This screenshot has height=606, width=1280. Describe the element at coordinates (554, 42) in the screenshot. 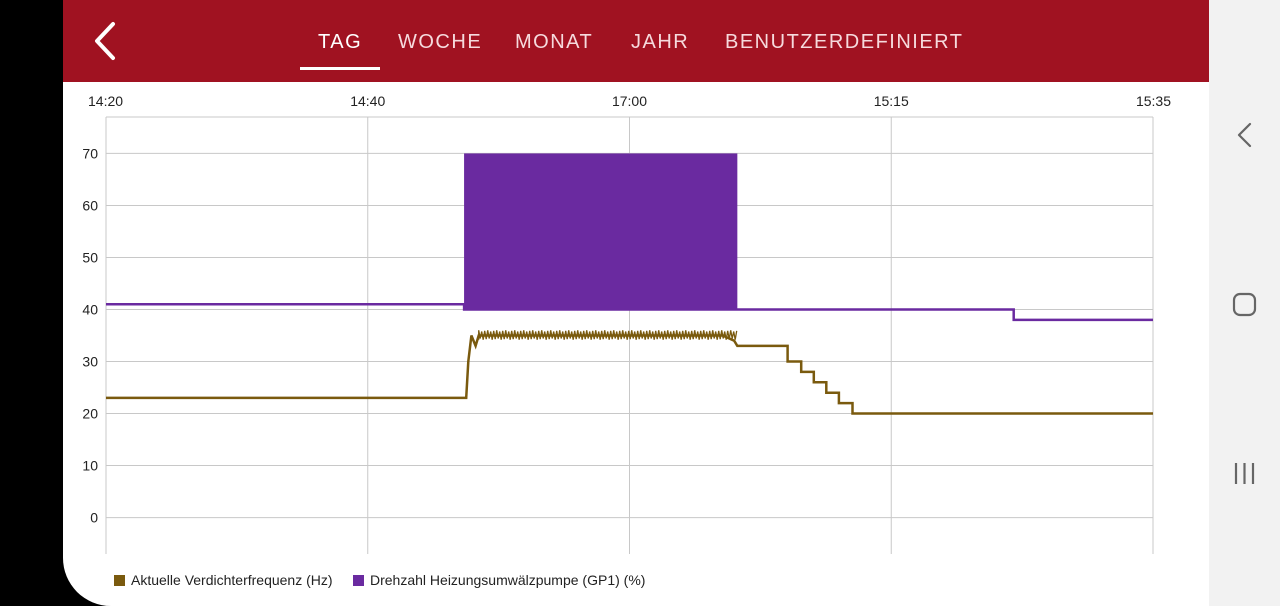

I see `tab-monat: MONAT` at that location.